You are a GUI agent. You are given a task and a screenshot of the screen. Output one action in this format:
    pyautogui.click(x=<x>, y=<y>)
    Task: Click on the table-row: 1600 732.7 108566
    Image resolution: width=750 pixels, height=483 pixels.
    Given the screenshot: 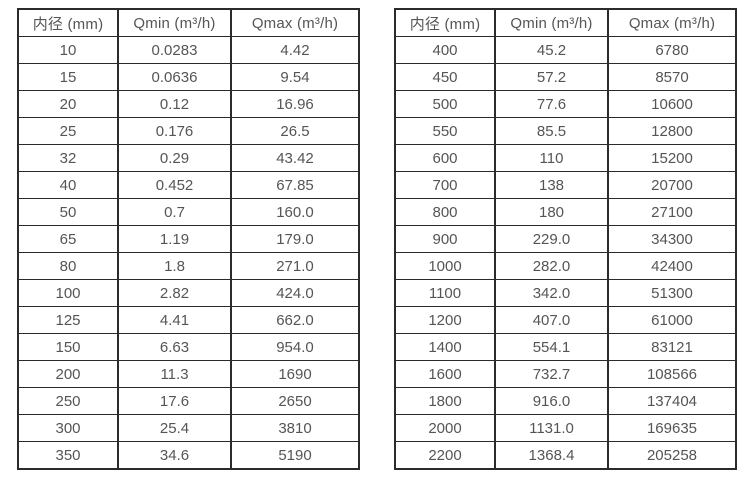 What is the action you would take?
    pyautogui.click(x=565, y=374)
    